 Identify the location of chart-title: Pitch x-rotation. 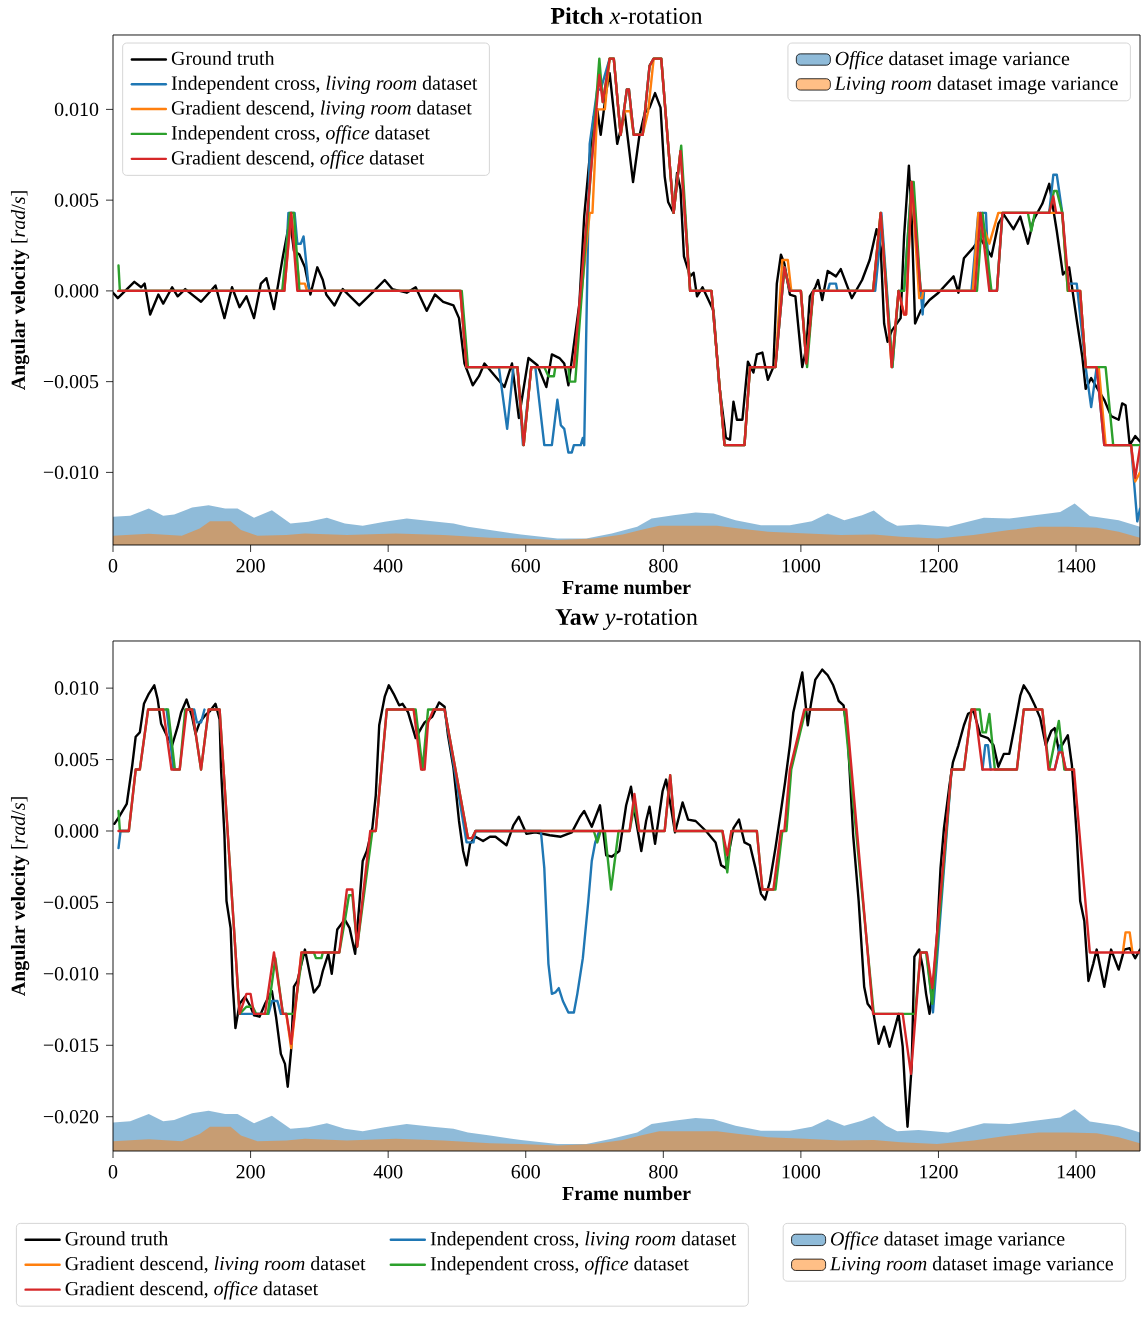
(626, 15).